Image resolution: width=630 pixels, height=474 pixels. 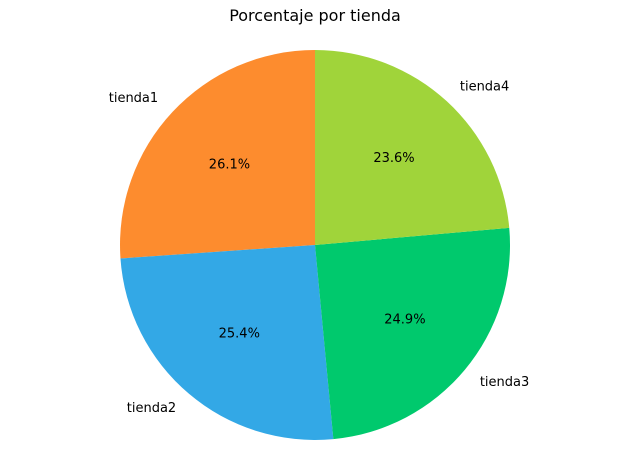 What do you see at coordinates (315, 15) in the screenshot?
I see `chart-title: Porcentaje por tienda` at bounding box center [315, 15].